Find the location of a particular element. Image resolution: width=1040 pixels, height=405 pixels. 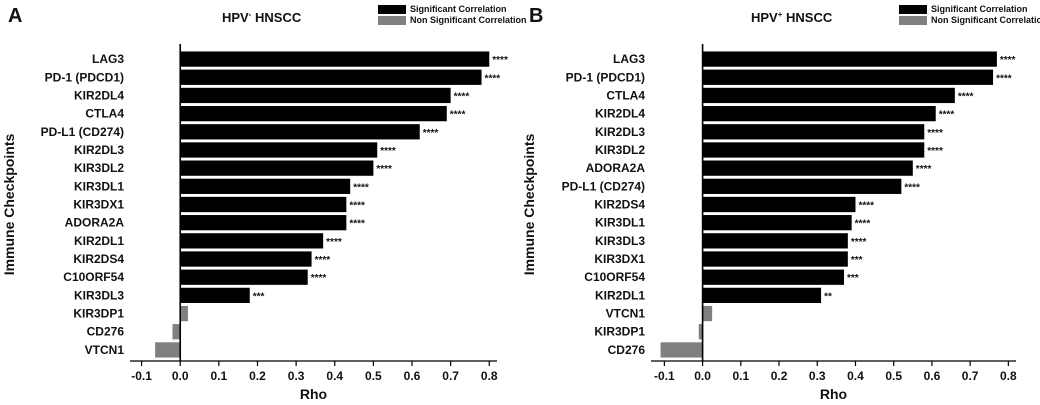

x-tick-label: 0.2 is located at coordinates (779, 376).